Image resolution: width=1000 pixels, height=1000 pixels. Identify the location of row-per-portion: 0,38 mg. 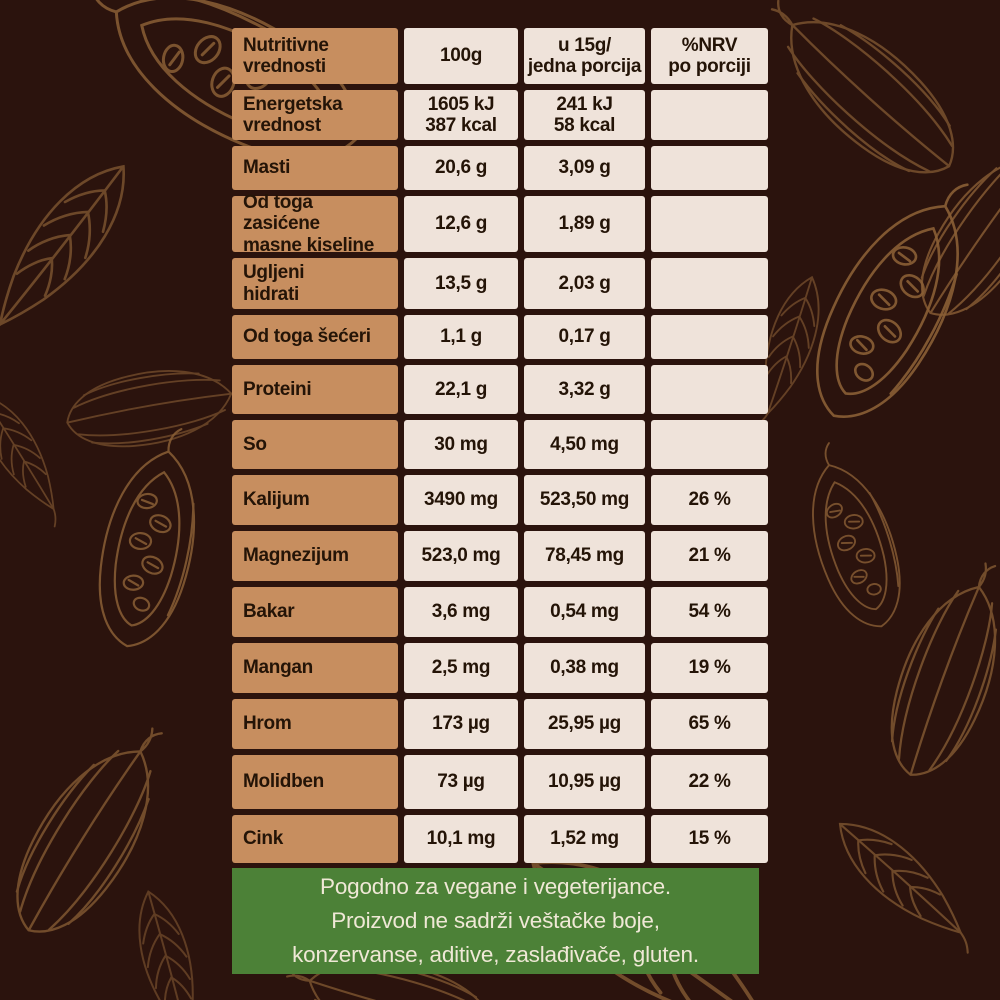
(584, 668).